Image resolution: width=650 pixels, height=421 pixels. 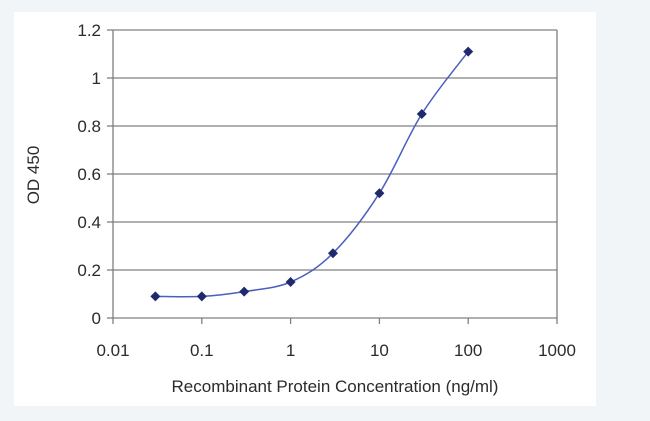 What do you see at coordinates (89, 126) in the screenshot?
I see `y-tick-label: 0.8` at bounding box center [89, 126].